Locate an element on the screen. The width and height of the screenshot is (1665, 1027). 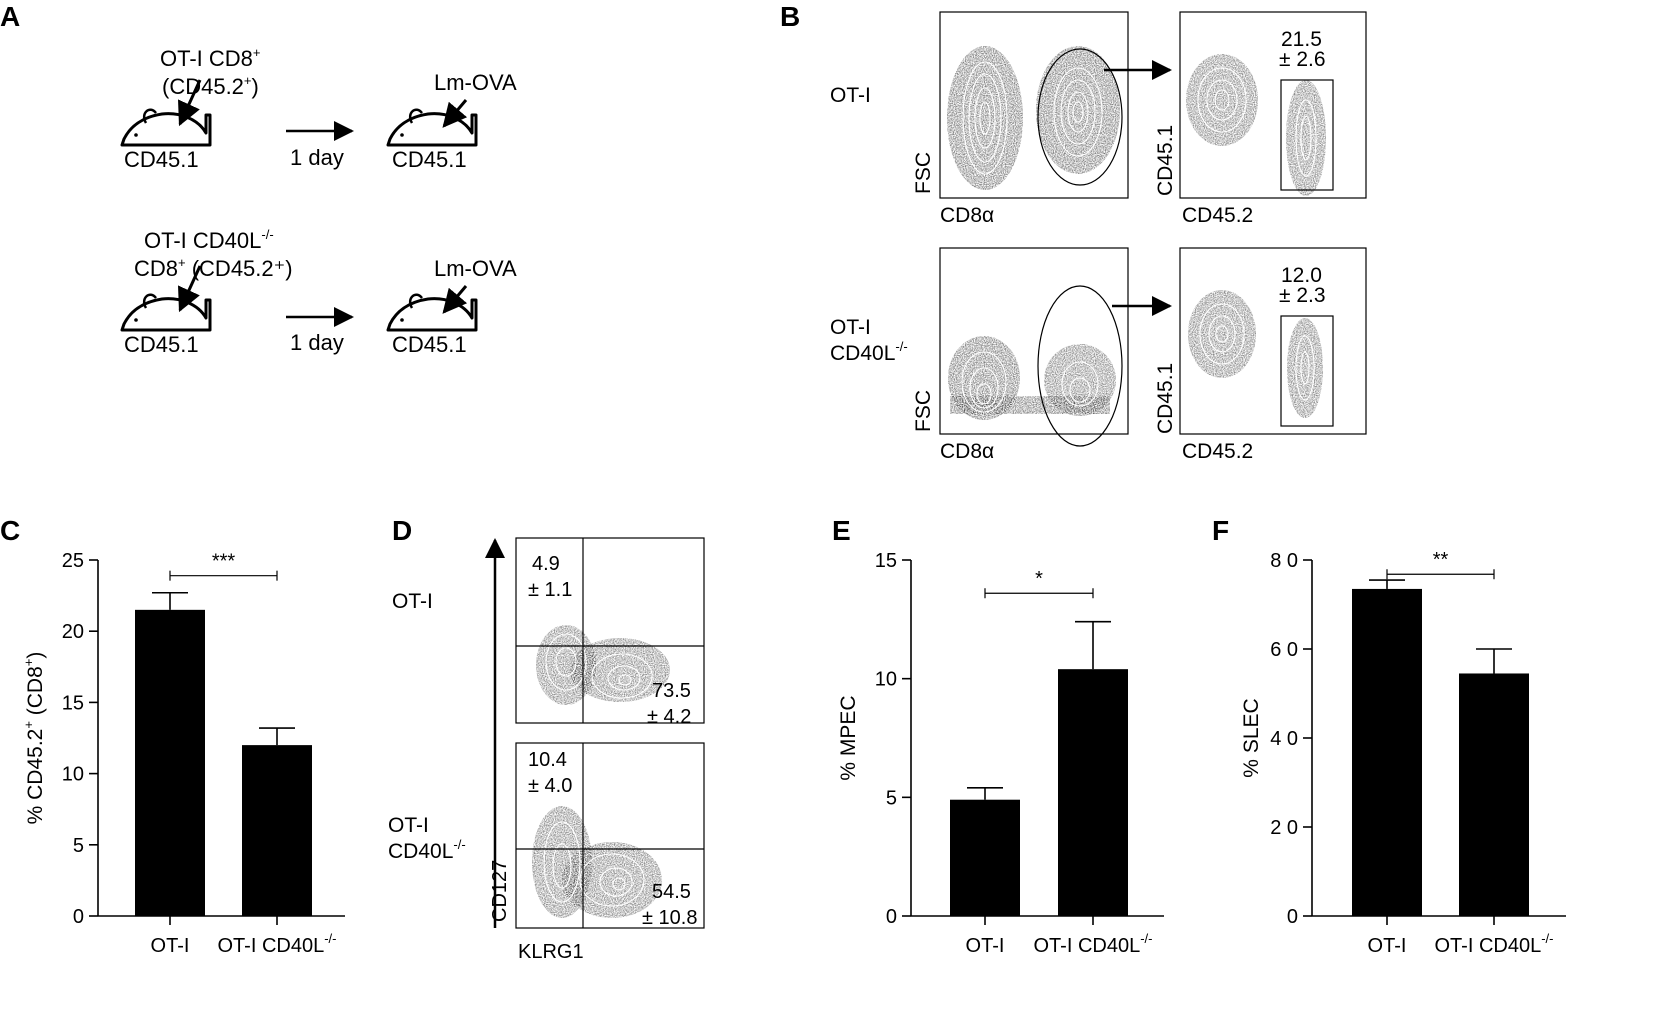
donor-label-line-1: OT-I CD40L-/- is located at coordinates (209, 240).